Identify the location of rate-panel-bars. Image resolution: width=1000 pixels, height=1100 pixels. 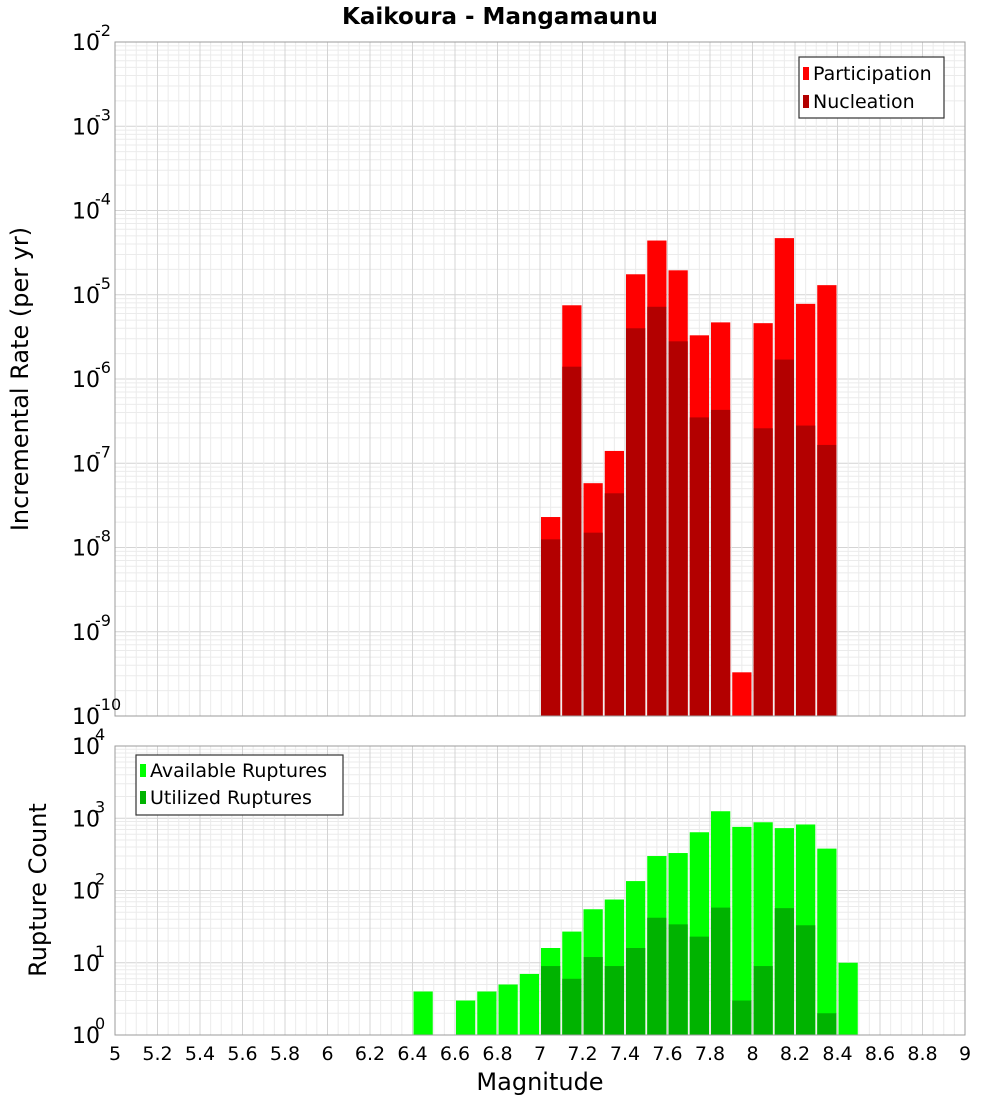
(689, 477).